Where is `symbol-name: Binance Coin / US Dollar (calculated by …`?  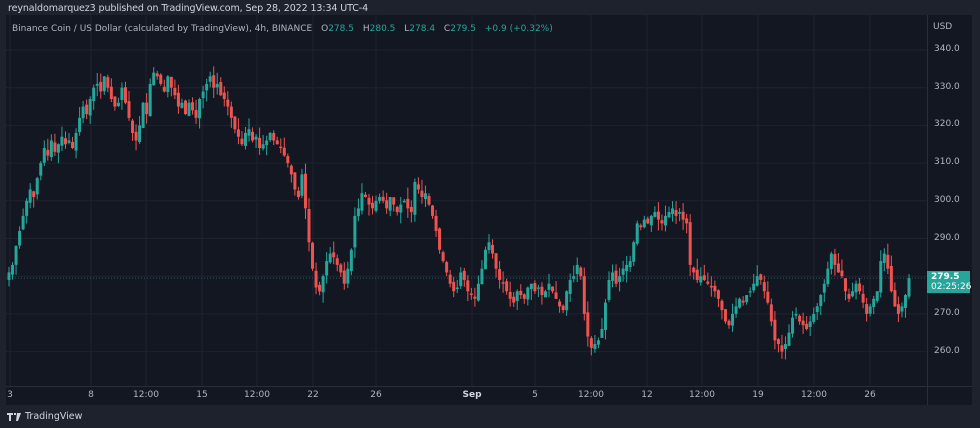
symbol-name: Binance Coin / US Dollar (calculated by … is located at coordinates (162, 29).